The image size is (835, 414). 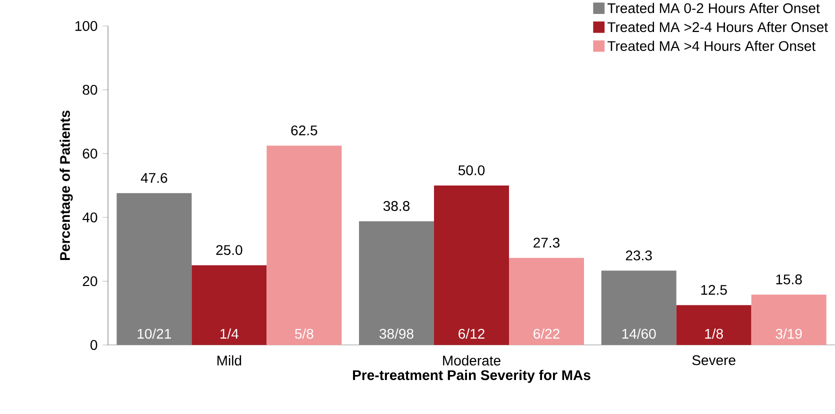 What do you see at coordinates (229, 360) in the screenshot?
I see `x-tick-label: Mild` at bounding box center [229, 360].